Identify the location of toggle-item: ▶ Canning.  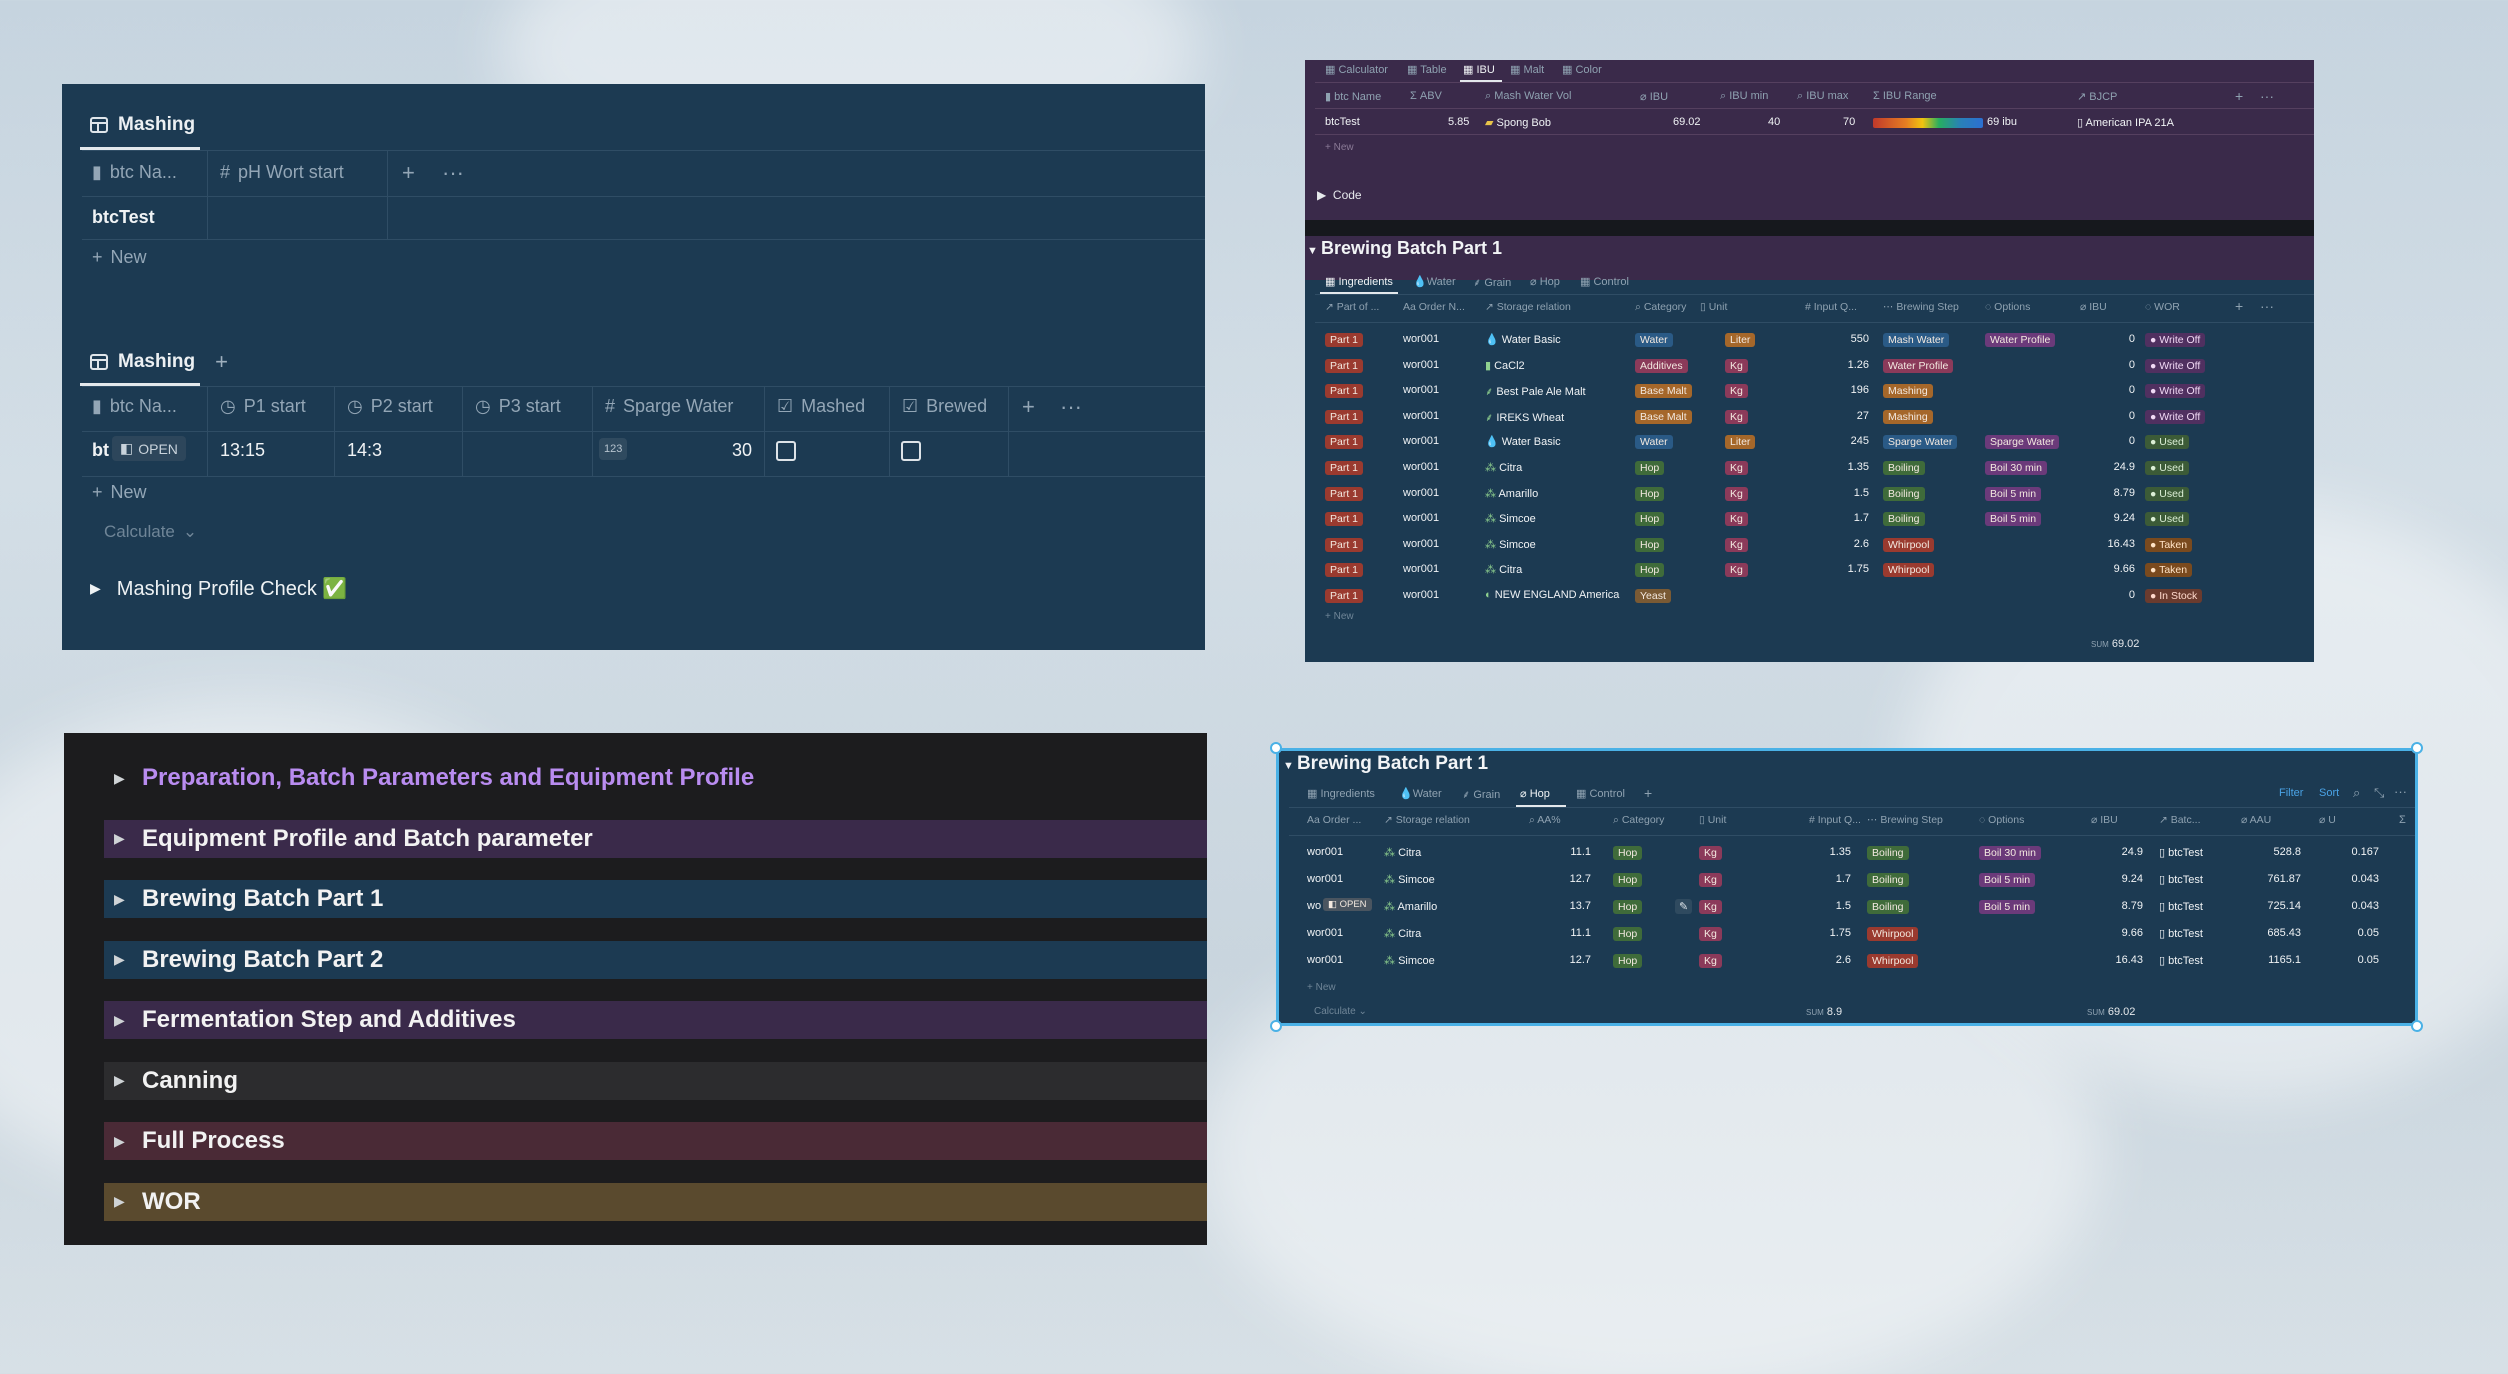
(655, 1080).